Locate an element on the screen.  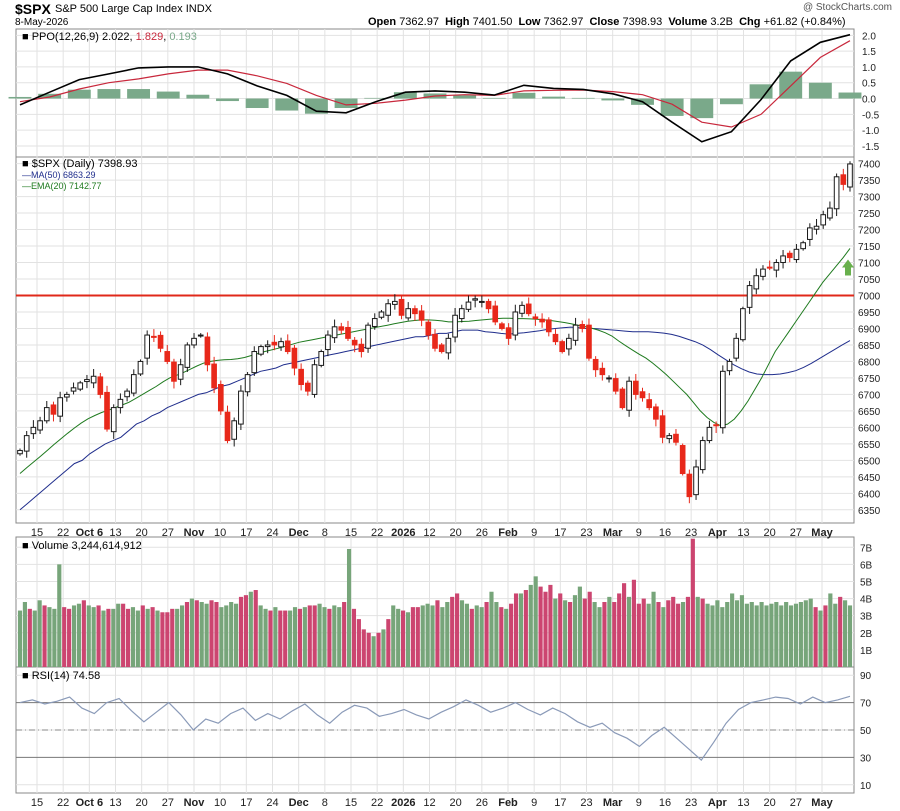
open-value: 7362.97 is located at coordinates (419, 22).